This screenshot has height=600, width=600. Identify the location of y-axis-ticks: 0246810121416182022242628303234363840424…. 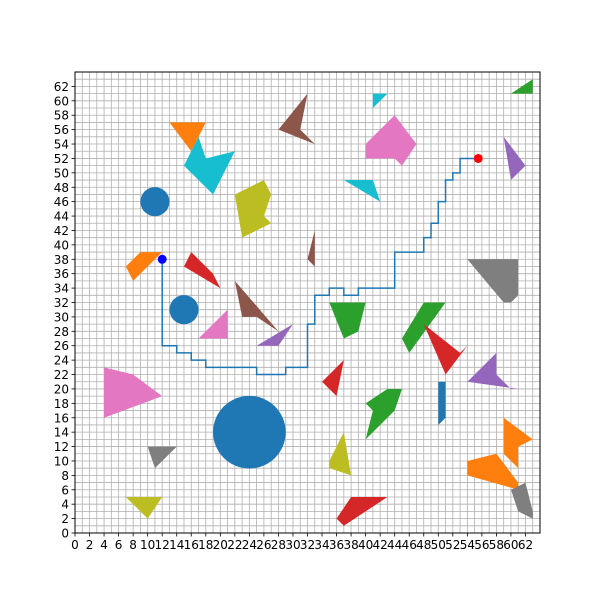
(64, 310).